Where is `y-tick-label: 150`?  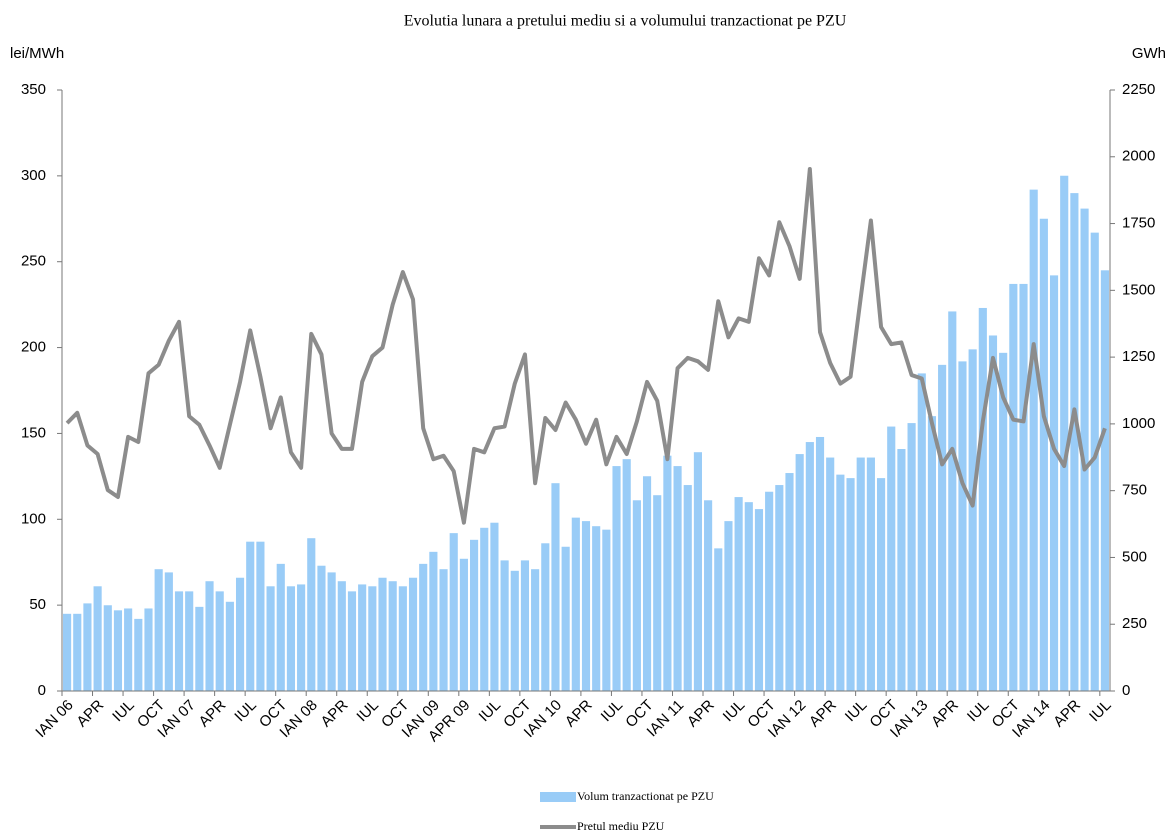 y-tick-label: 150 is located at coordinates (33, 432).